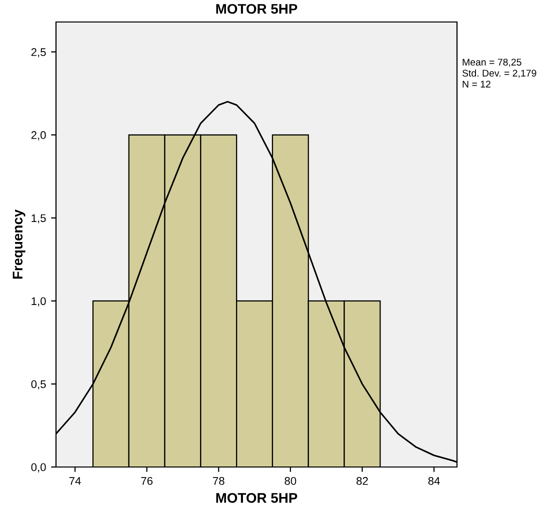 The width and height of the screenshot is (547, 527). What do you see at coordinates (38, 135) in the screenshot?
I see `y-tick-label: 2,0` at bounding box center [38, 135].